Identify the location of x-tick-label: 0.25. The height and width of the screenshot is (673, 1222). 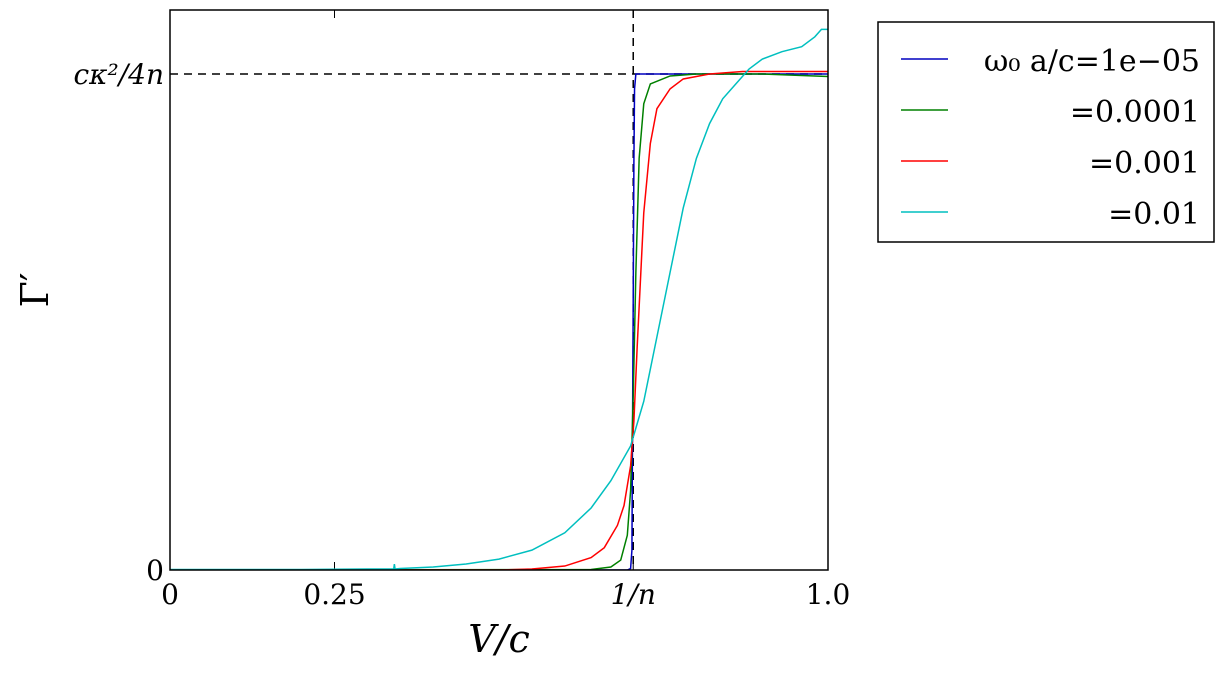
(334, 594).